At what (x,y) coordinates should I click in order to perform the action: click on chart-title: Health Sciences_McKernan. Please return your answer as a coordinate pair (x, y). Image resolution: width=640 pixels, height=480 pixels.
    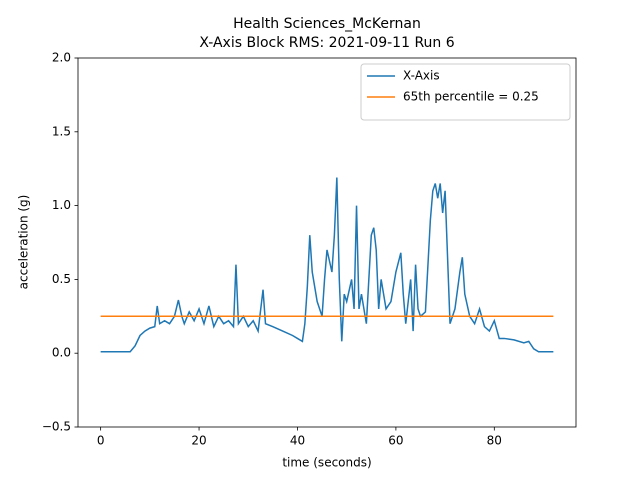
    Looking at the image, I should click on (327, 24).